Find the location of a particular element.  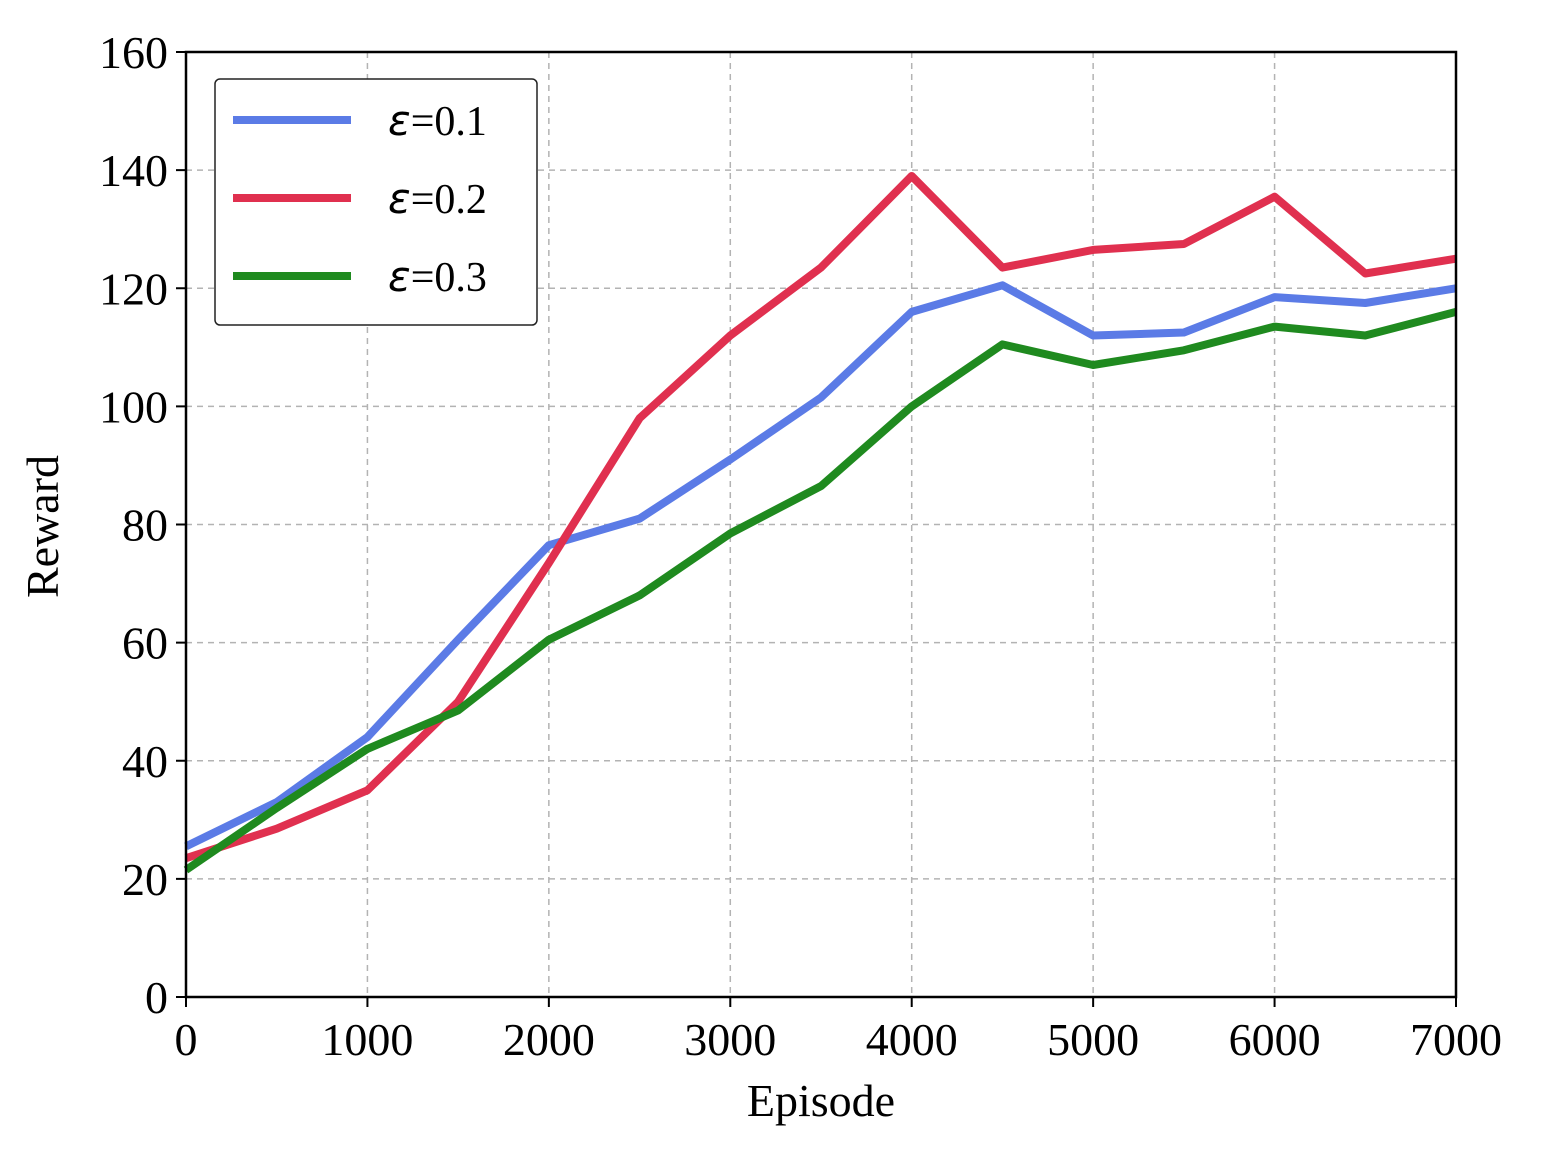

y-tick-label-4: 80 is located at coordinates (145, 525).